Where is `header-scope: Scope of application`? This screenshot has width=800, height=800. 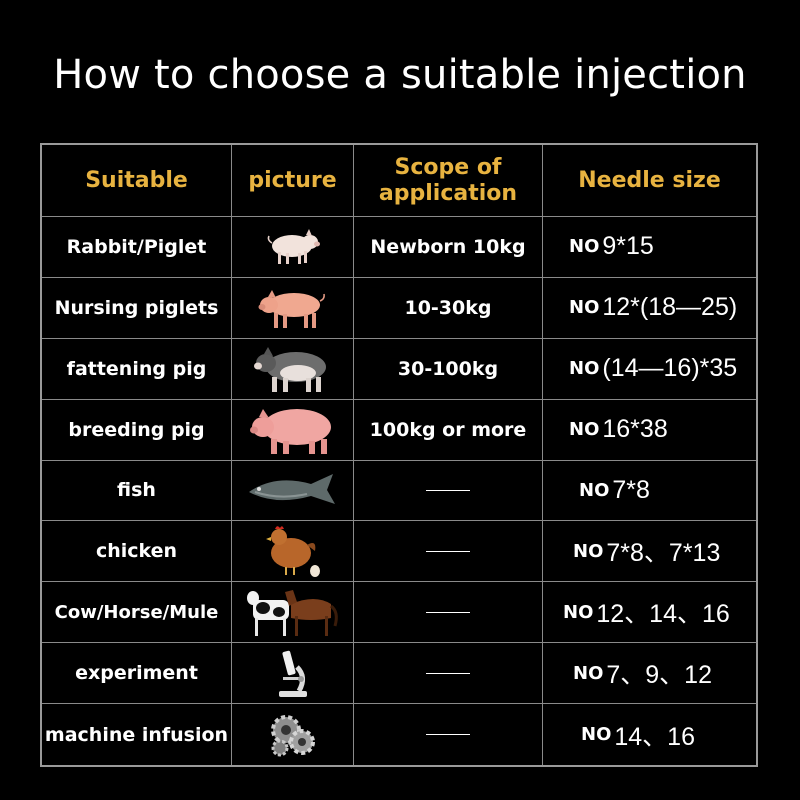 header-scope: Scope of application is located at coordinates (448, 181).